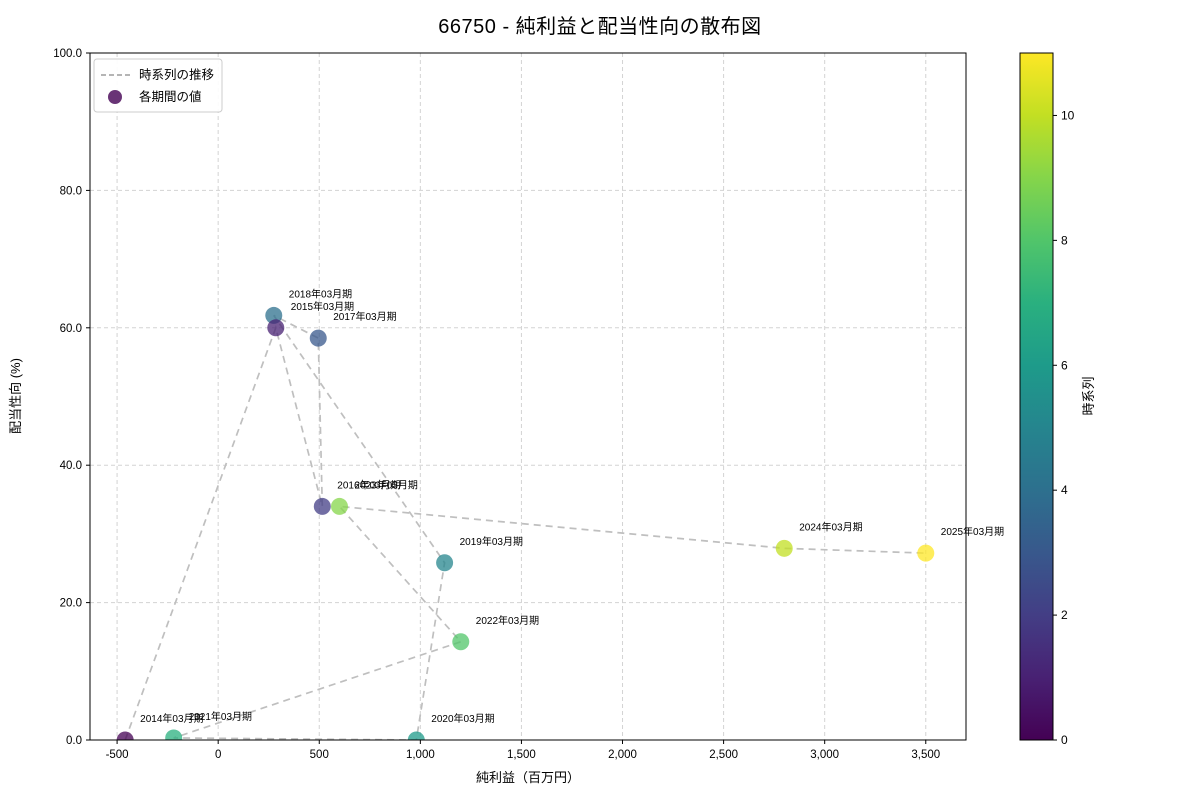 This screenshot has width=1200, height=805. I want to click on y-tick-label: 100.0, so click(67, 54).